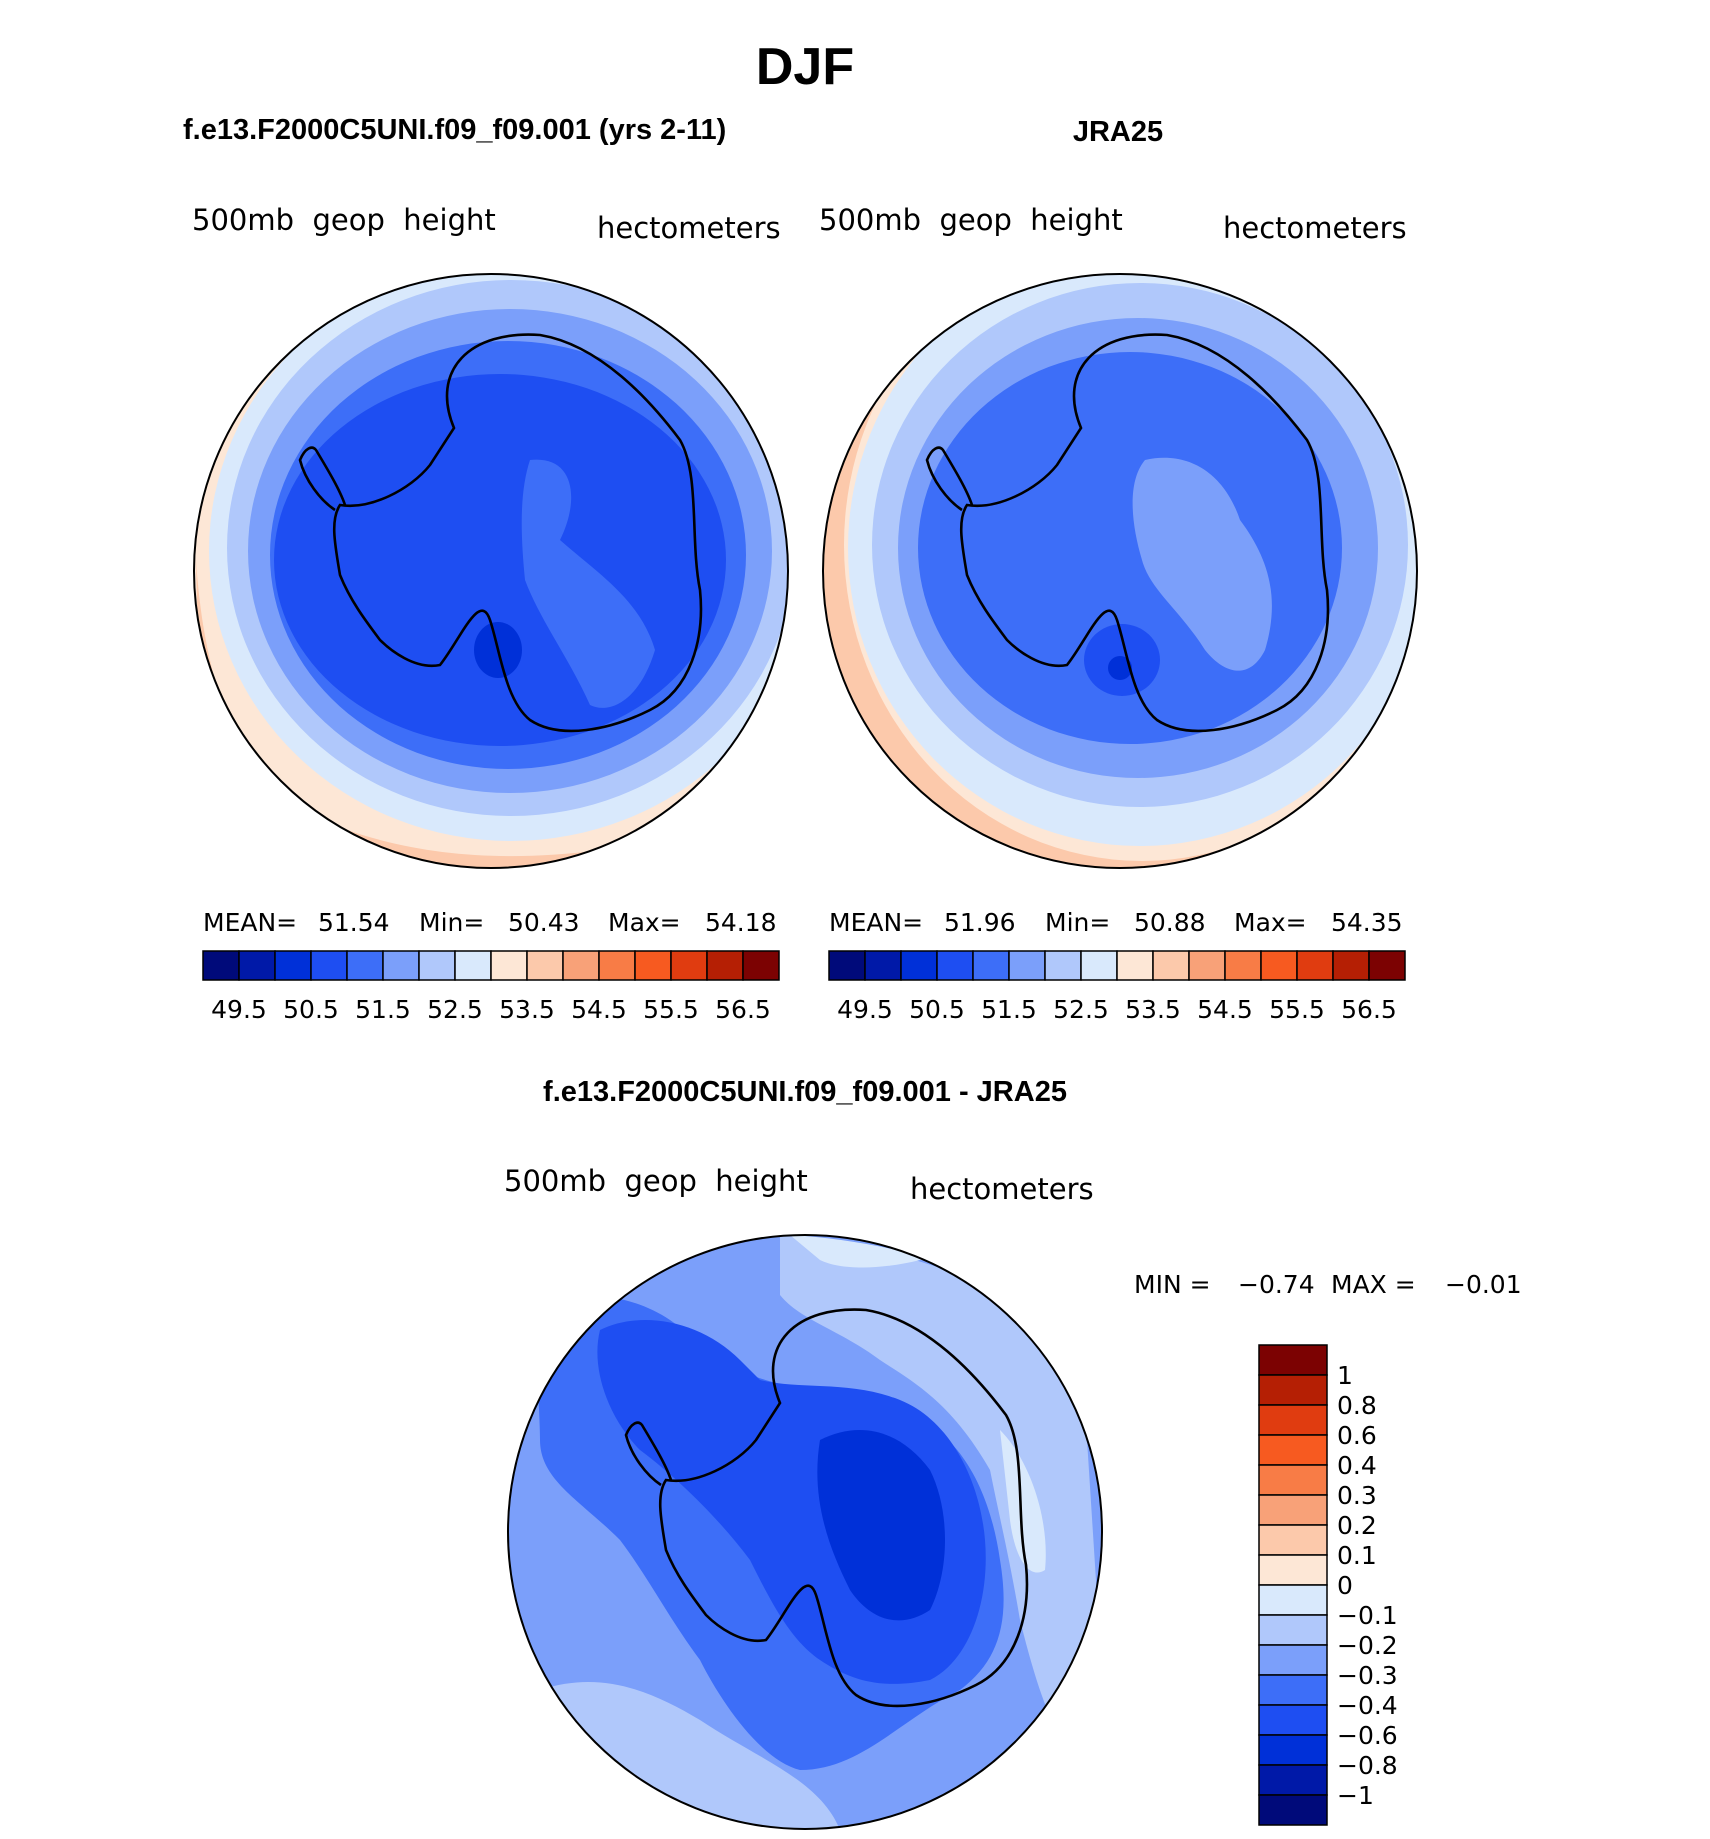  What do you see at coordinates (1367, 922) in the screenshot?
I see `max-value: 54.35` at bounding box center [1367, 922].